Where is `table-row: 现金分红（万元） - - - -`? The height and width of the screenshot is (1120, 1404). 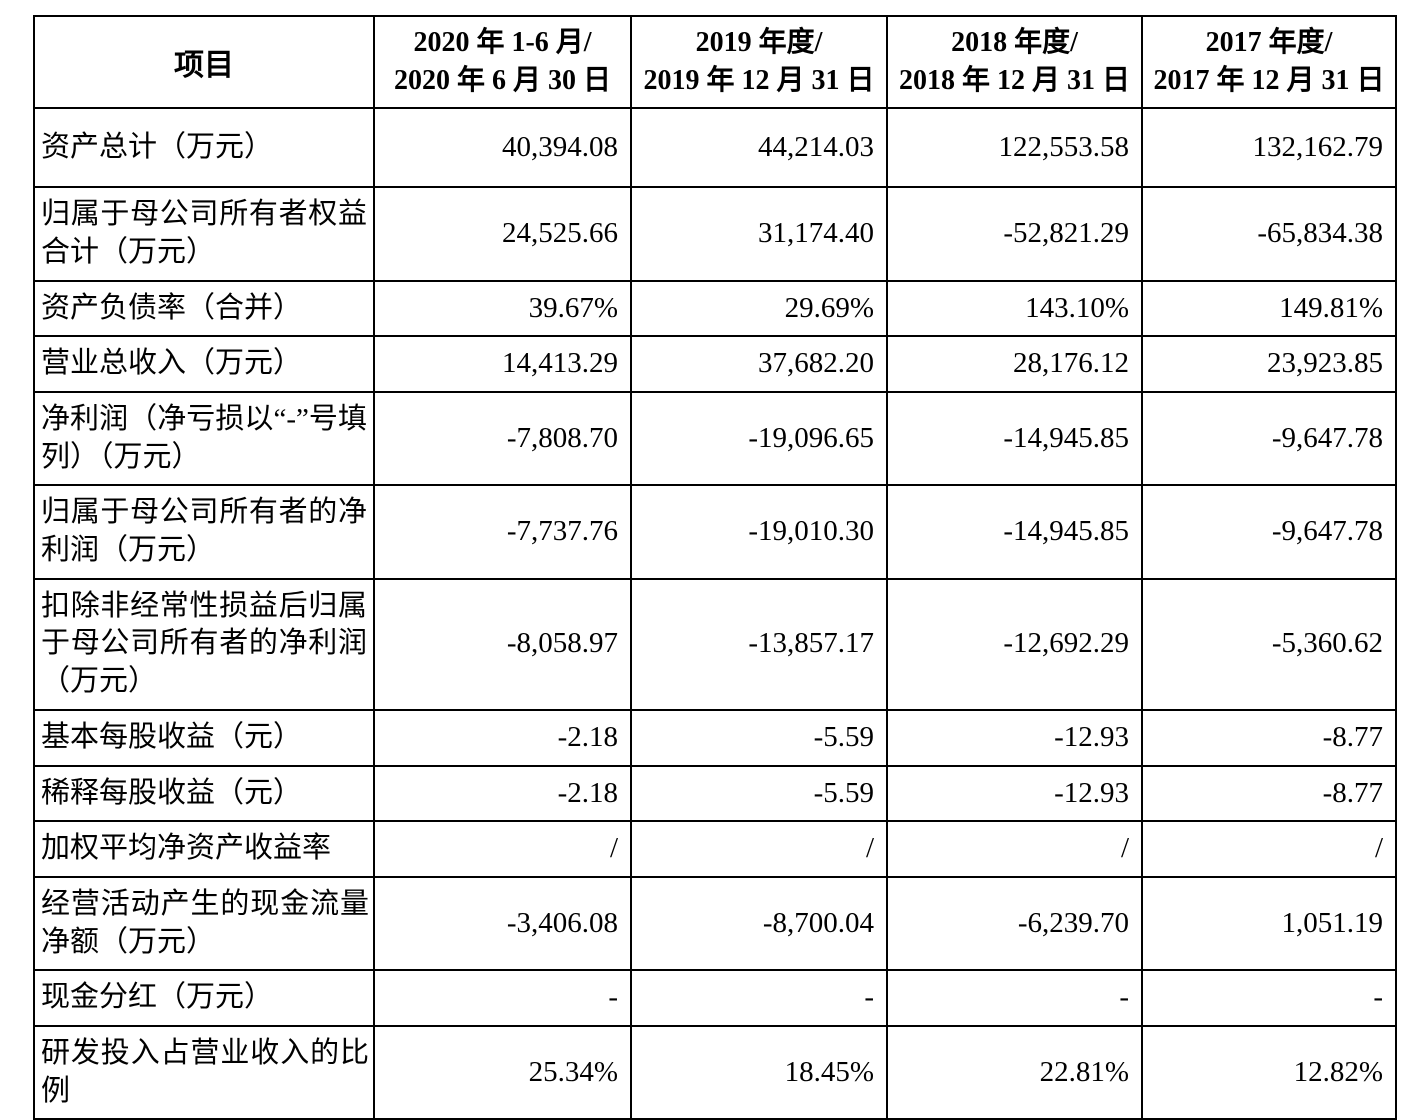 table-row: 现金分红（万元） - - - - is located at coordinates (715, 998).